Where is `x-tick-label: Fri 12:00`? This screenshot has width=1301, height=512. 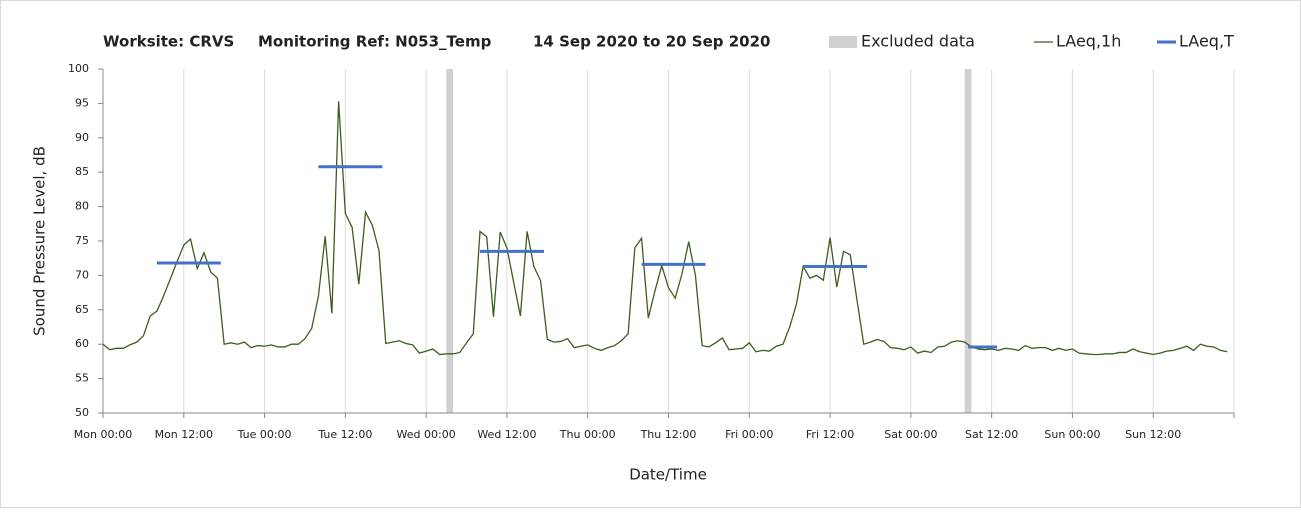 x-tick-label: Fri 12:00 is located at coordinates (830, 434).